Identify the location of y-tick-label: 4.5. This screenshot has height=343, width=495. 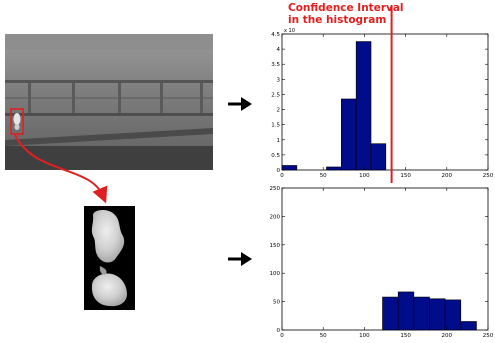
(275, 35).